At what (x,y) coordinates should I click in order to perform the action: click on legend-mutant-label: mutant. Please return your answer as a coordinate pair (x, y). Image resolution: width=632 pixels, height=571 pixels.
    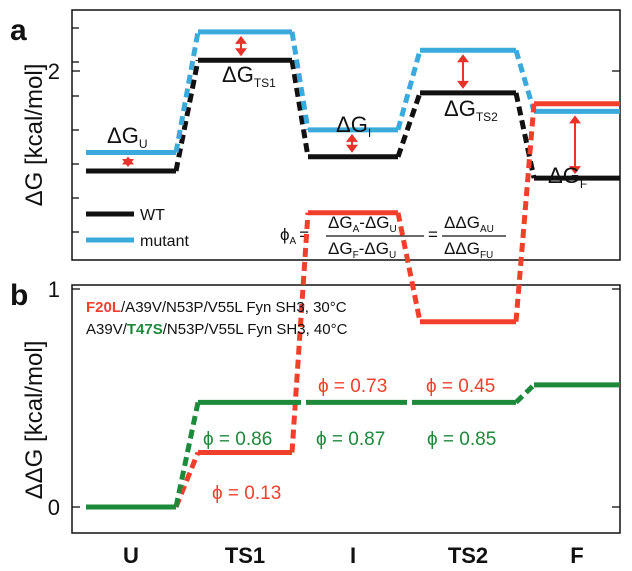
    Looking at the image, I should click on (164, 241).